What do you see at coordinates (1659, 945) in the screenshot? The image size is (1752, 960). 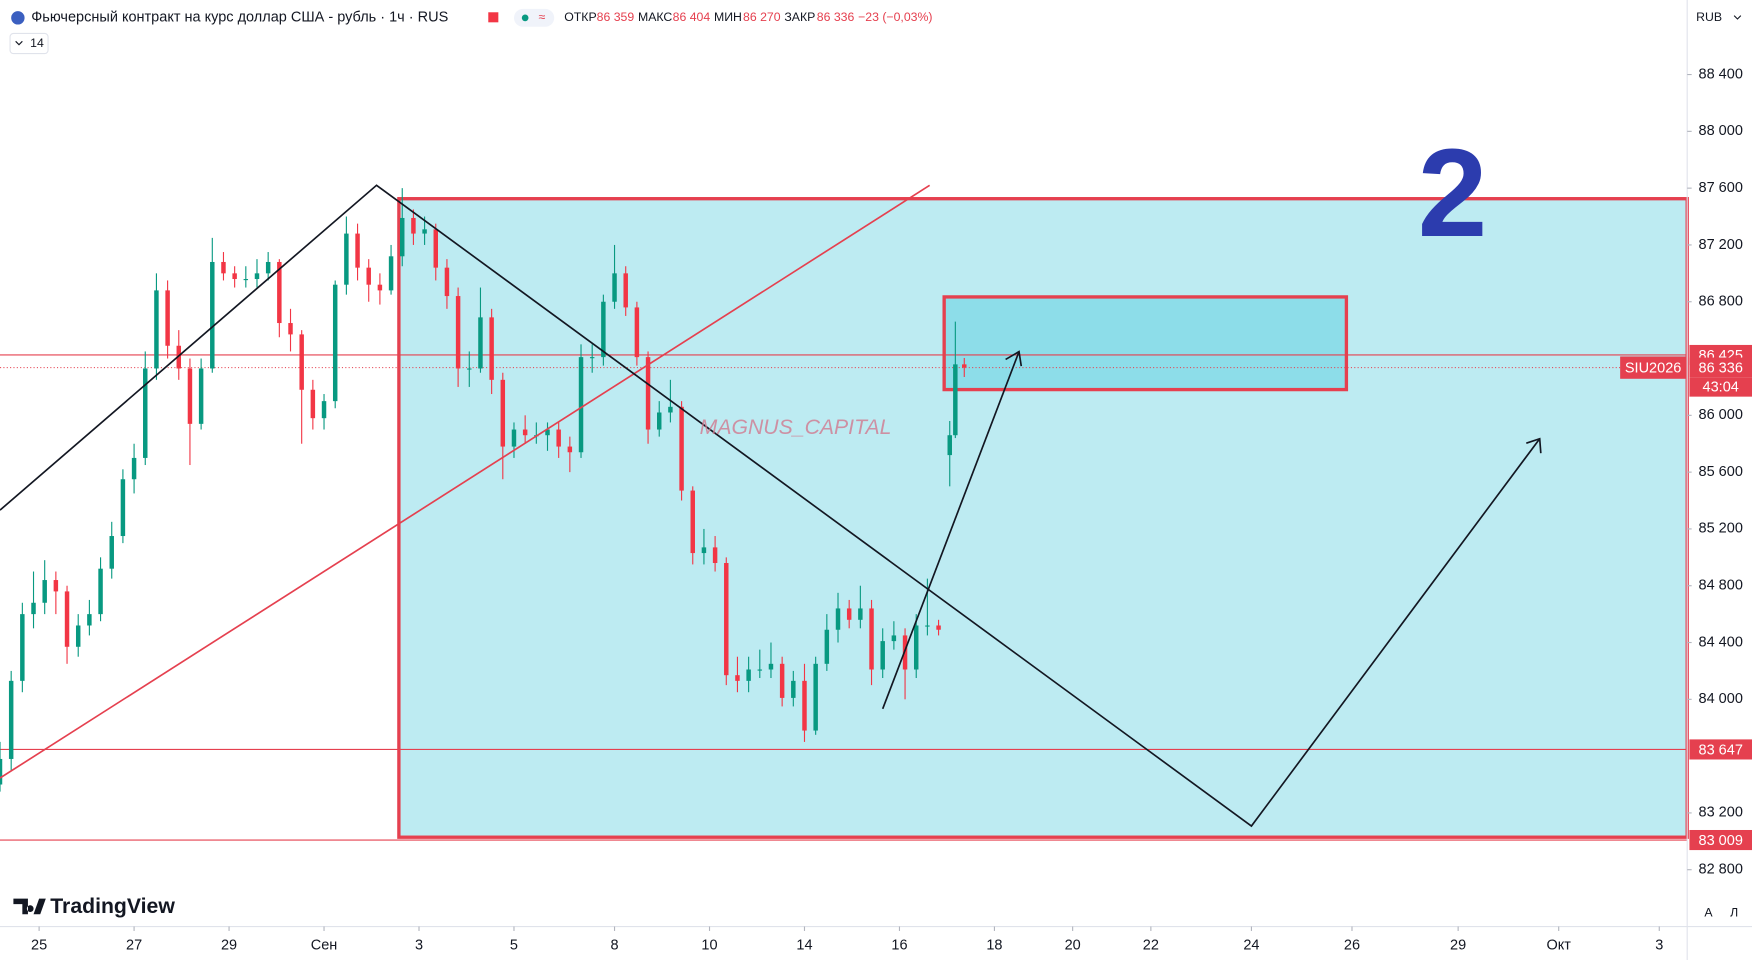 I see `x-tick-label: 3` at bounding box center [1659, 945].